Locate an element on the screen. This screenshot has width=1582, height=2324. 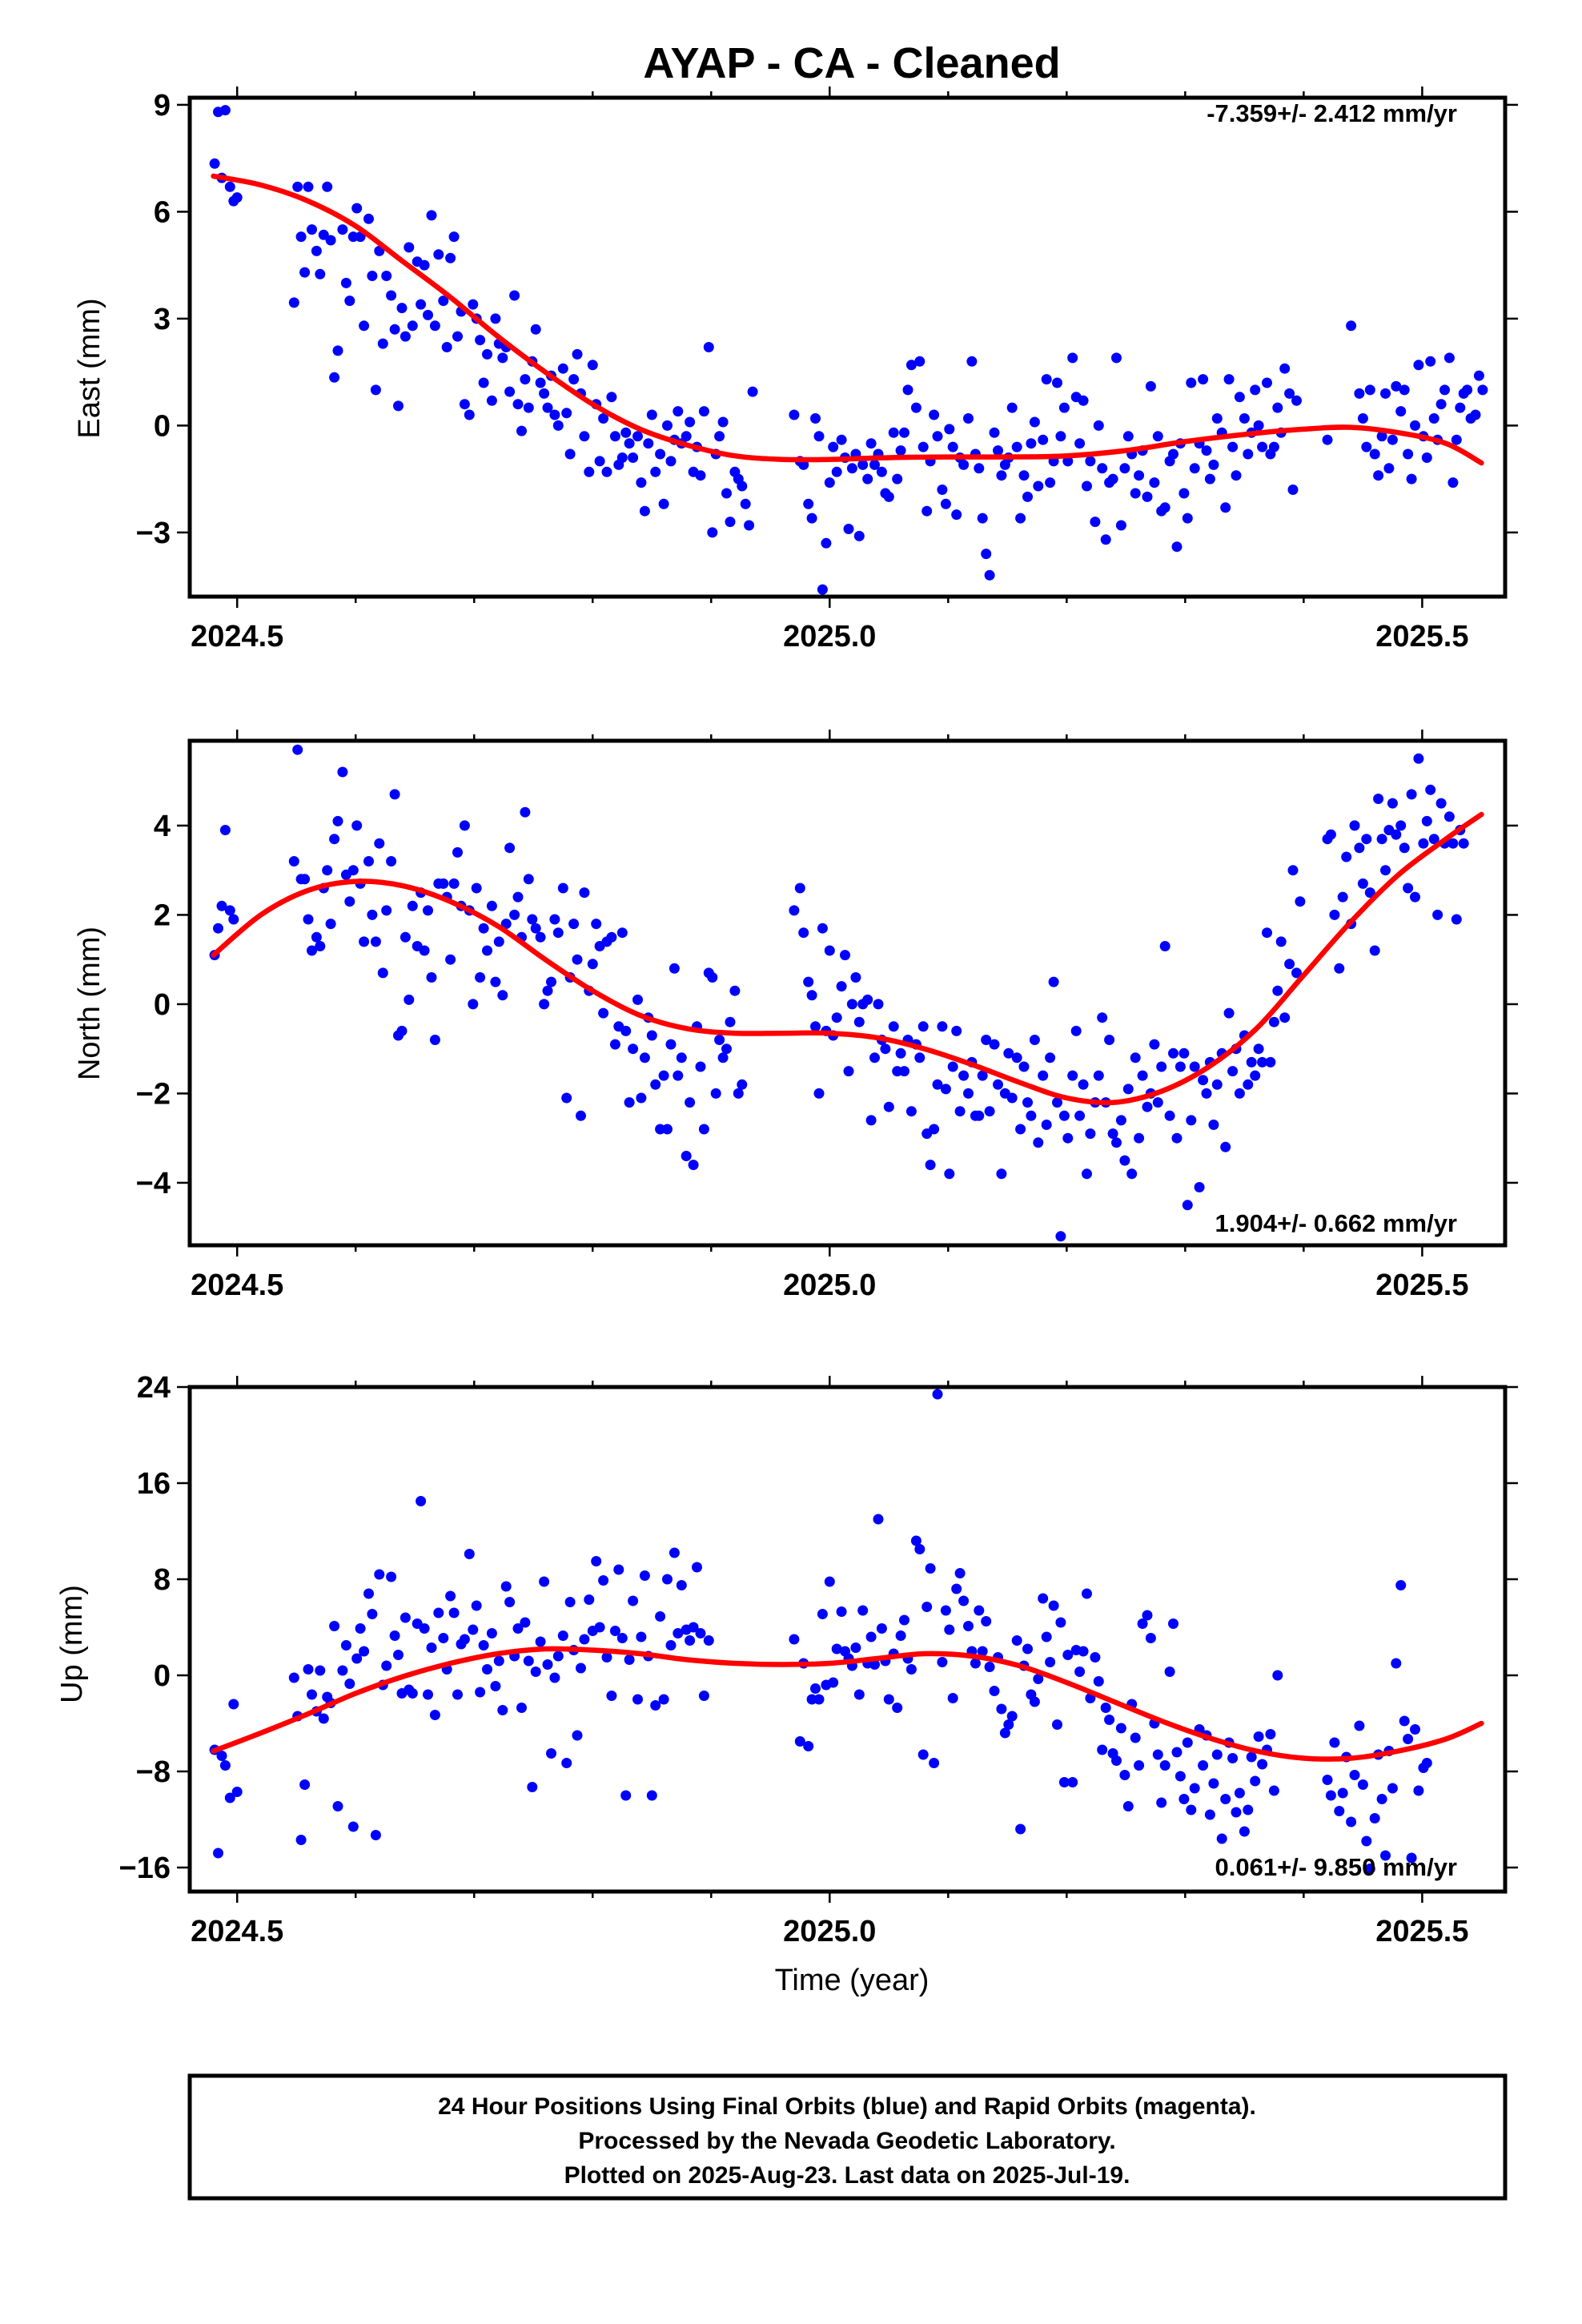
up-ylabel: Up (mm) is located at coordinates (72, 1644).